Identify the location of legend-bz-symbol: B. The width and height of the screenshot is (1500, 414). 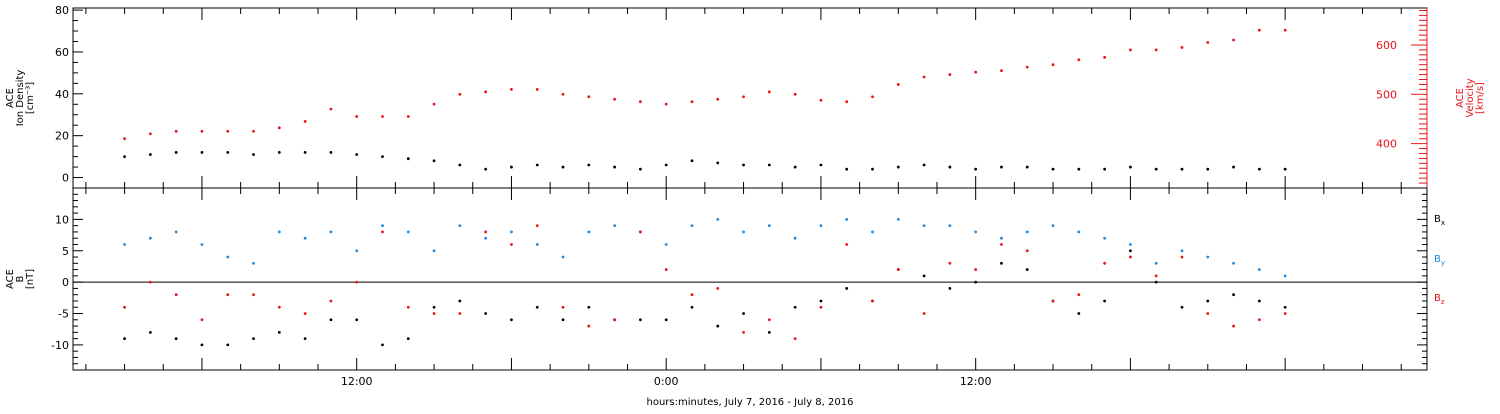
(1437, 298).